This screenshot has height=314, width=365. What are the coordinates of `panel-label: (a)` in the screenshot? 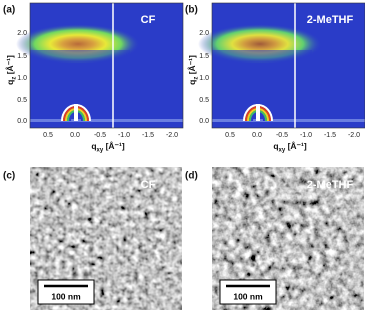 It's located at (9, 10).